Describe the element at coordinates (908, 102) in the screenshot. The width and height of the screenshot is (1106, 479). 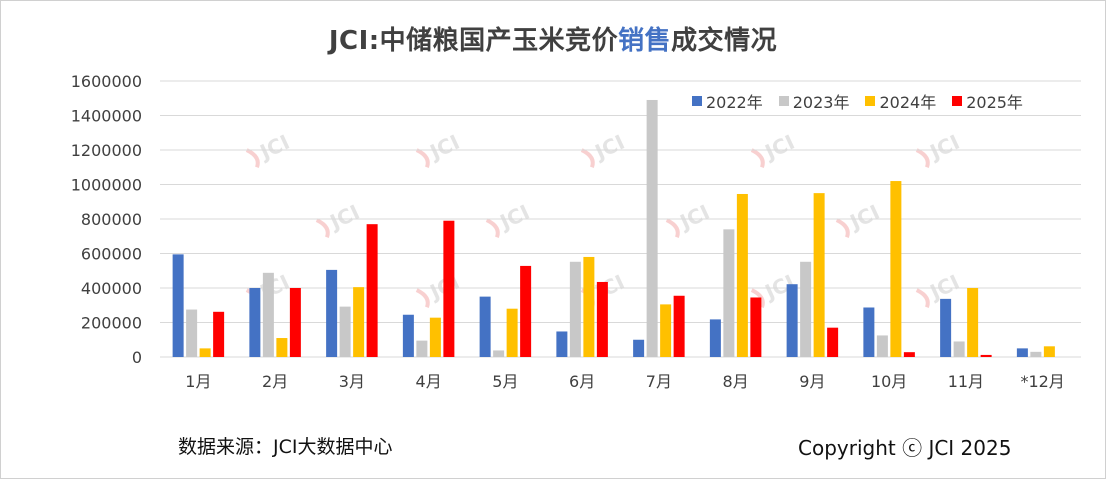
I see `legend-label: 2024年` at that location.